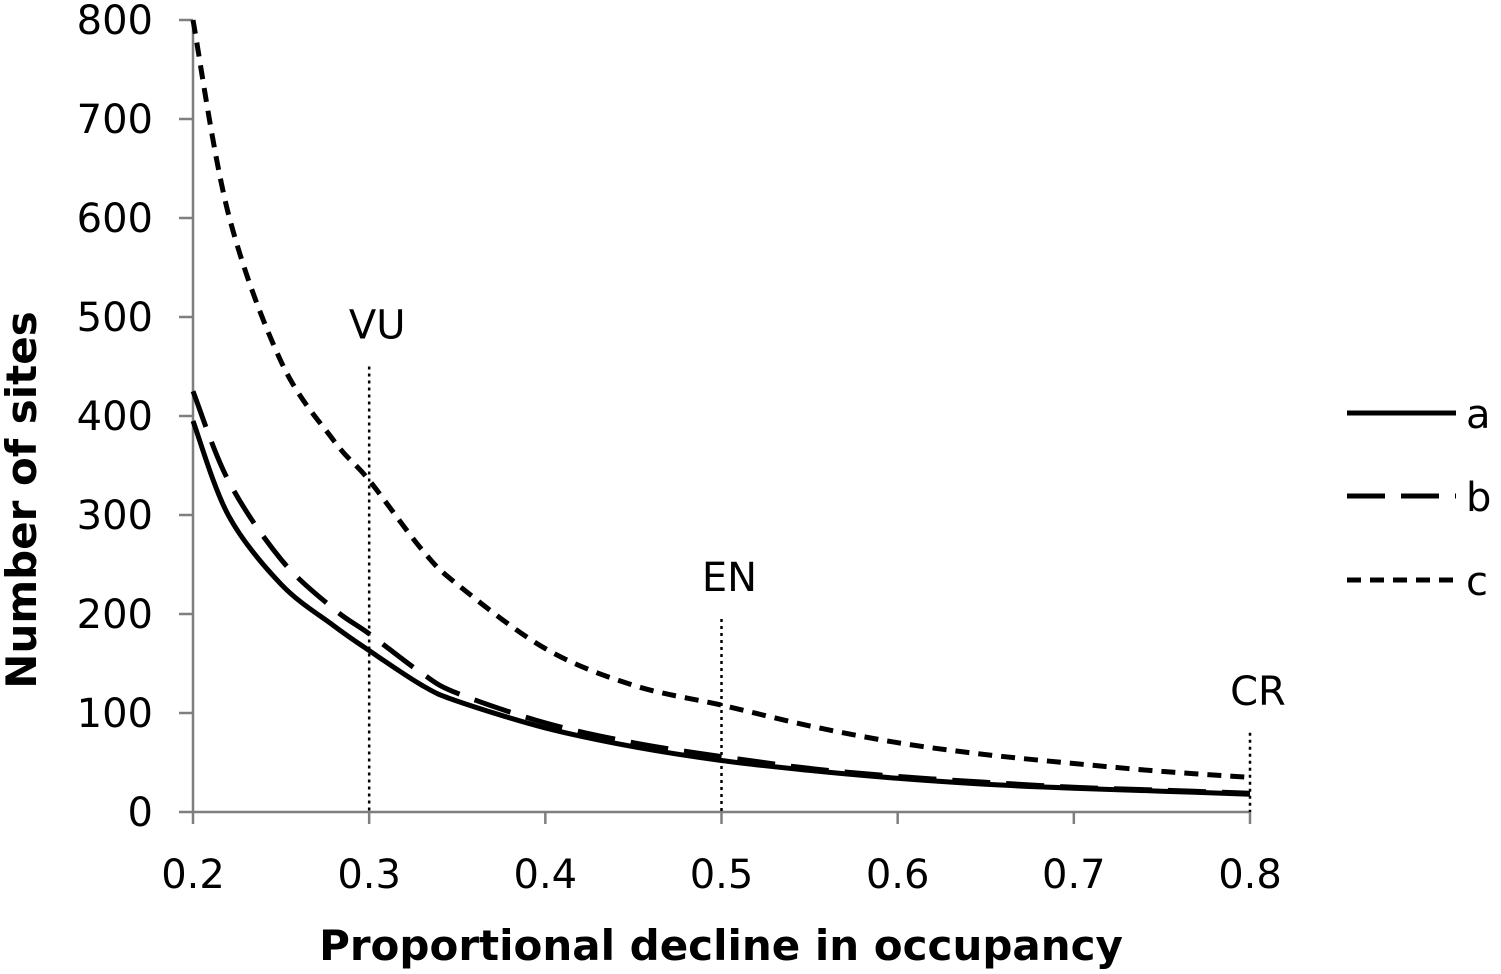 The image size is (1501, 974). What do you see at coordinates (140, 813) in the screenshot?
I see `y-tick-label: 0` at bounding box center [140, 813].